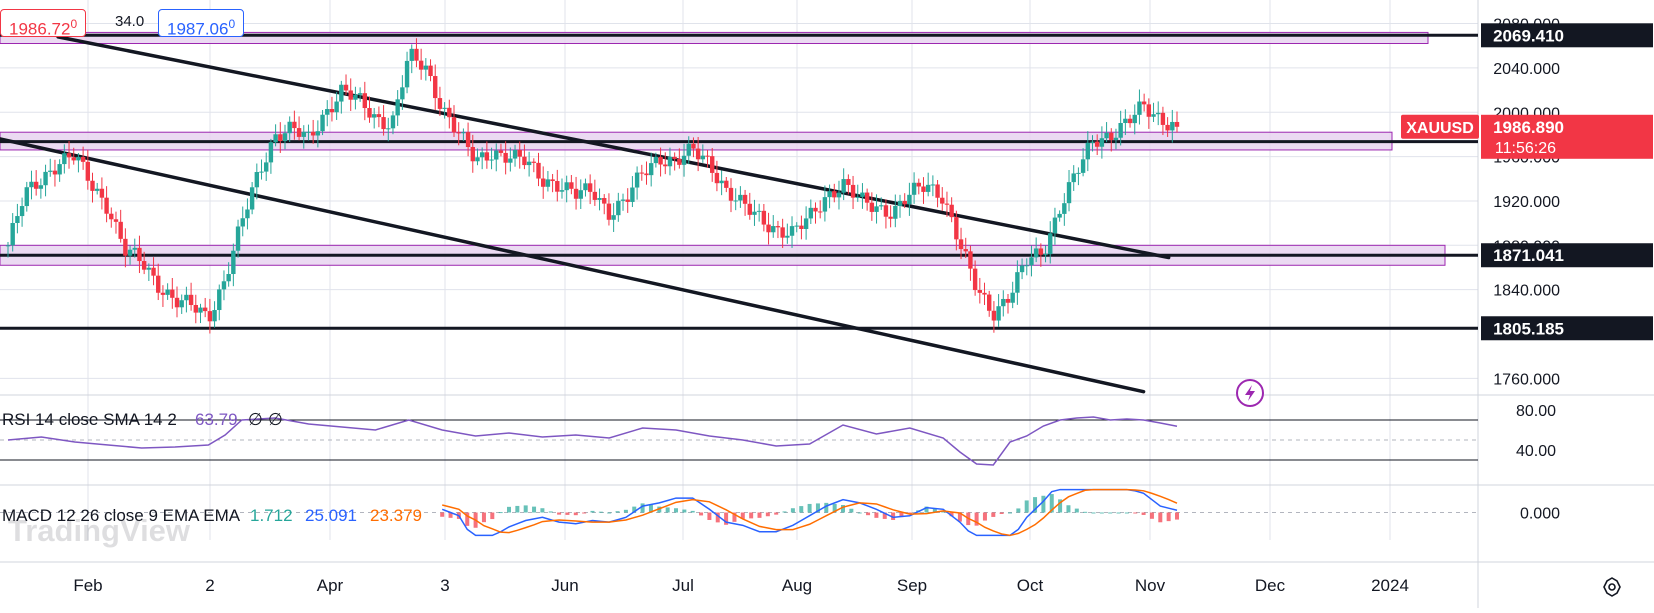  I want to click on chart-settings-button, so click(1612, 587).